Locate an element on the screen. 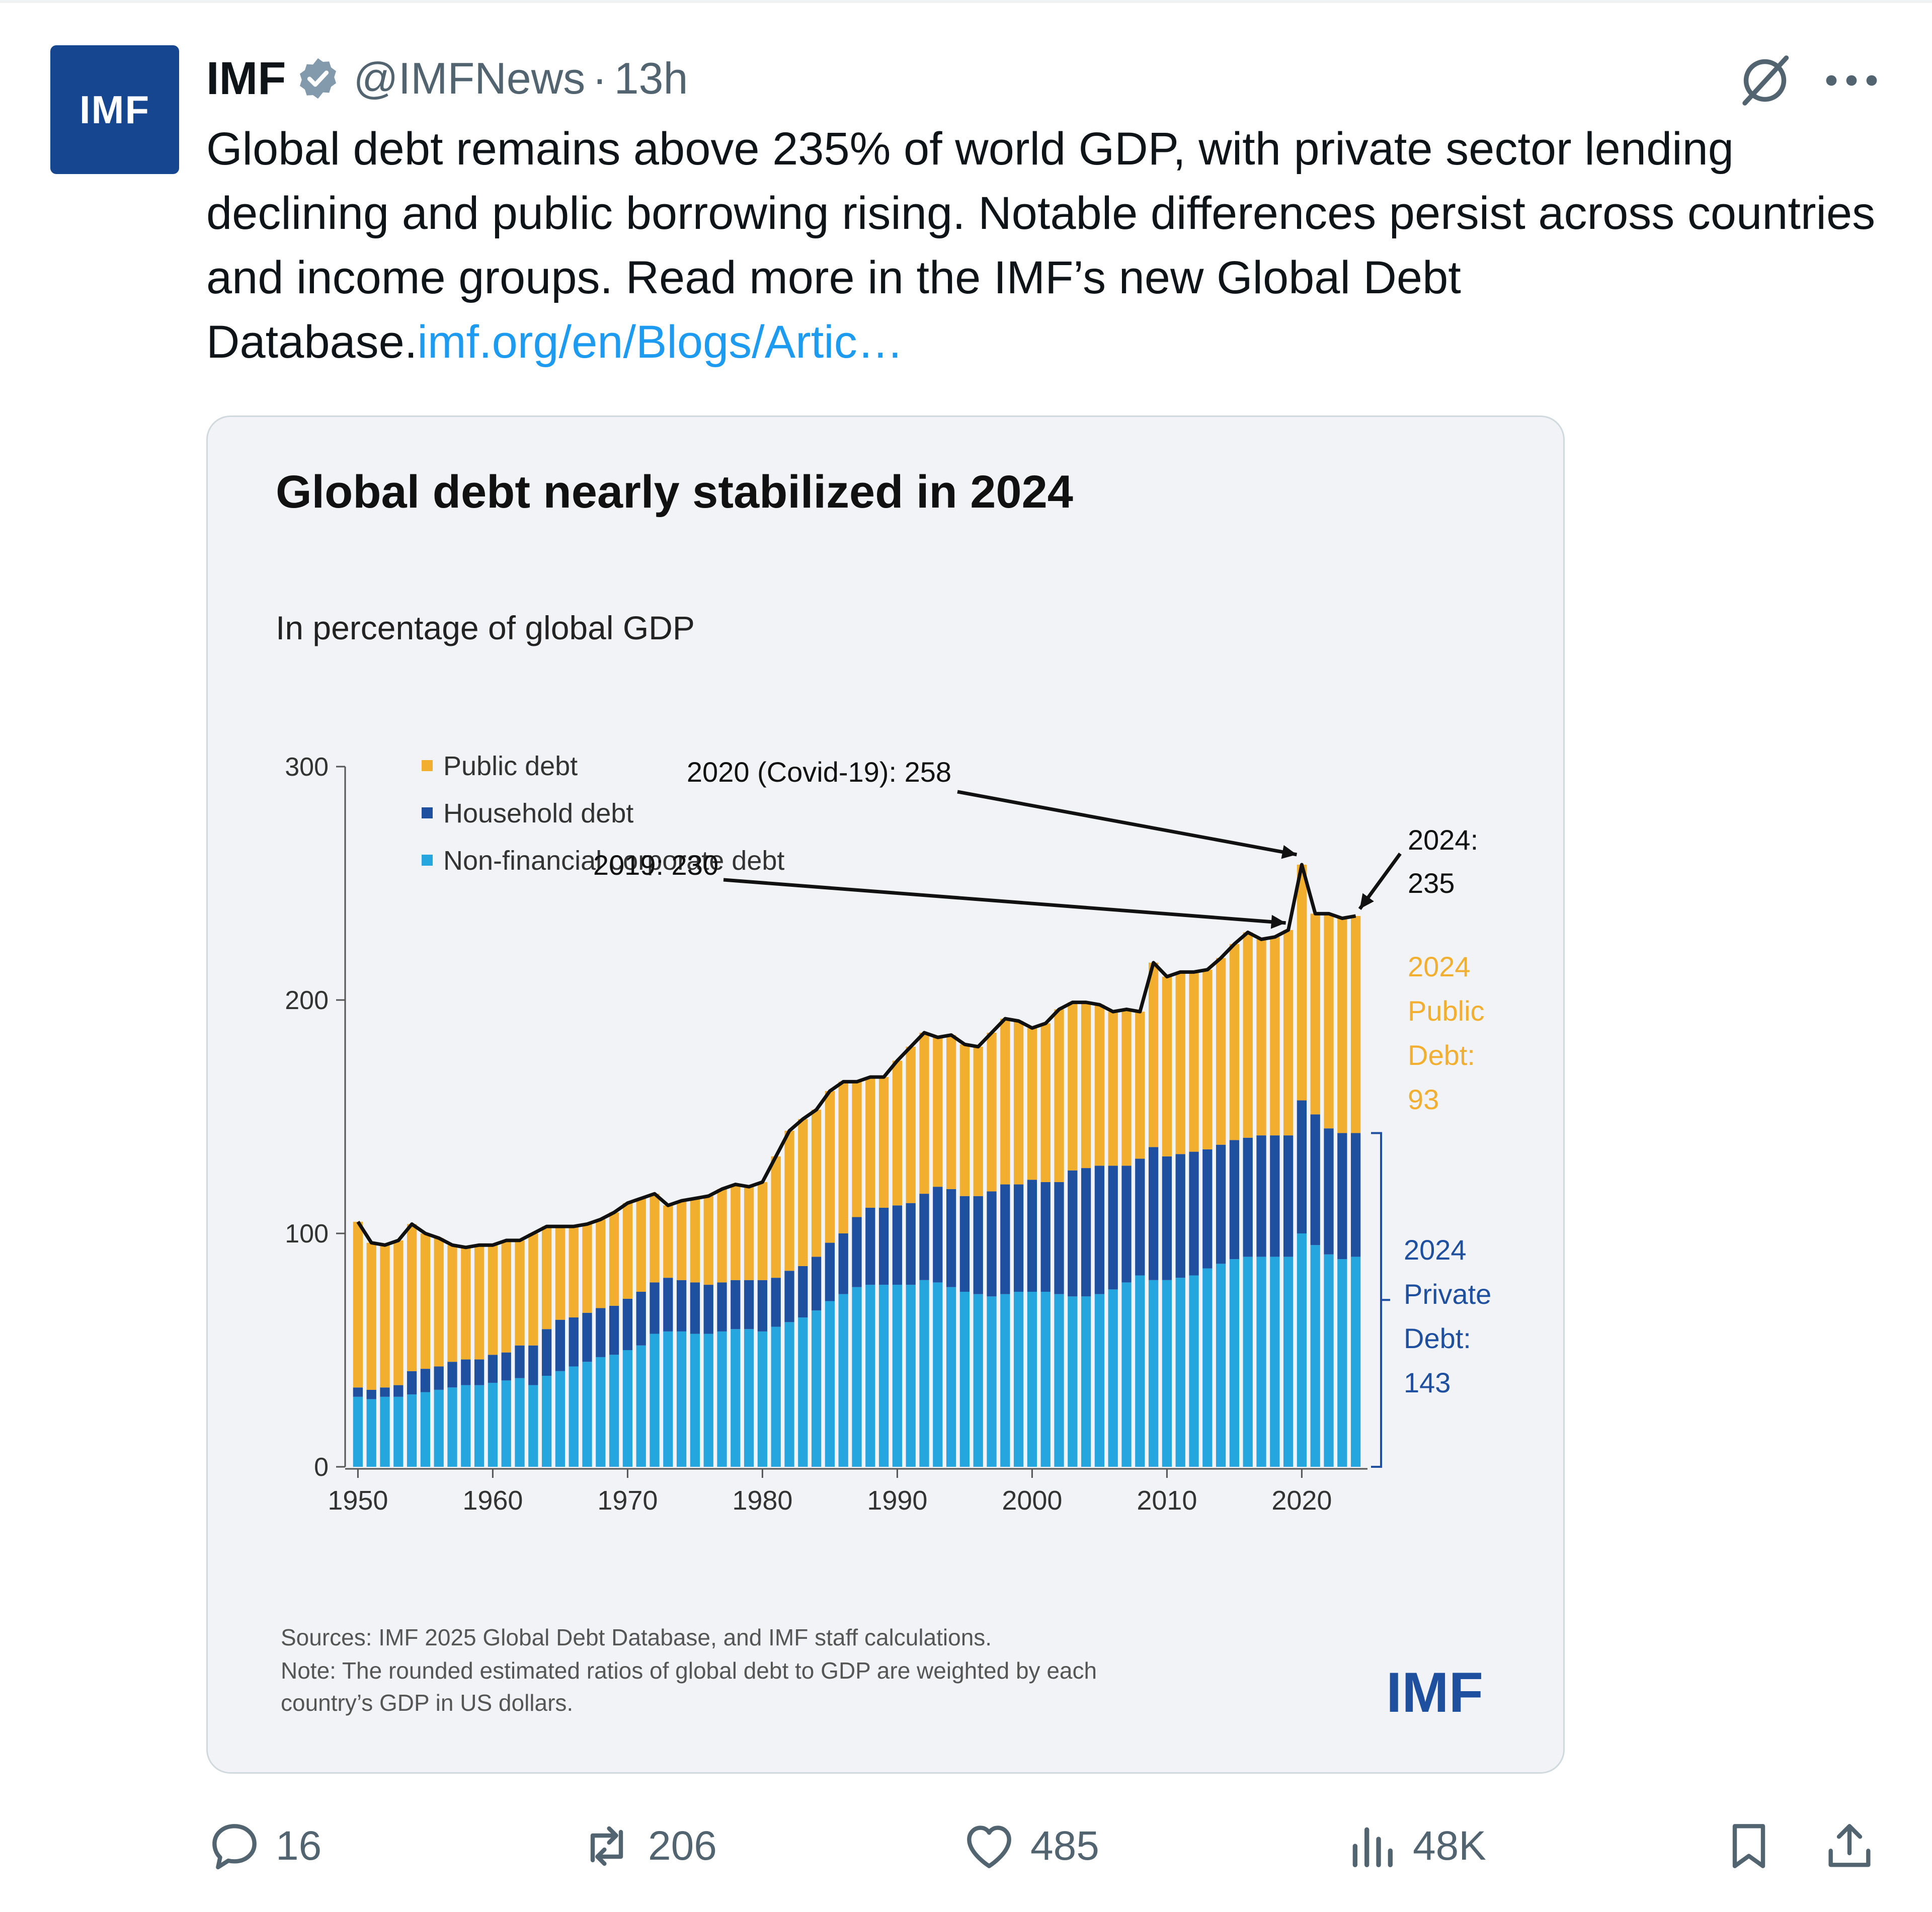 The height and width of the screenshot is (1912, 1932). y-tick-label: 100 is located at coordinates (307, 1234).